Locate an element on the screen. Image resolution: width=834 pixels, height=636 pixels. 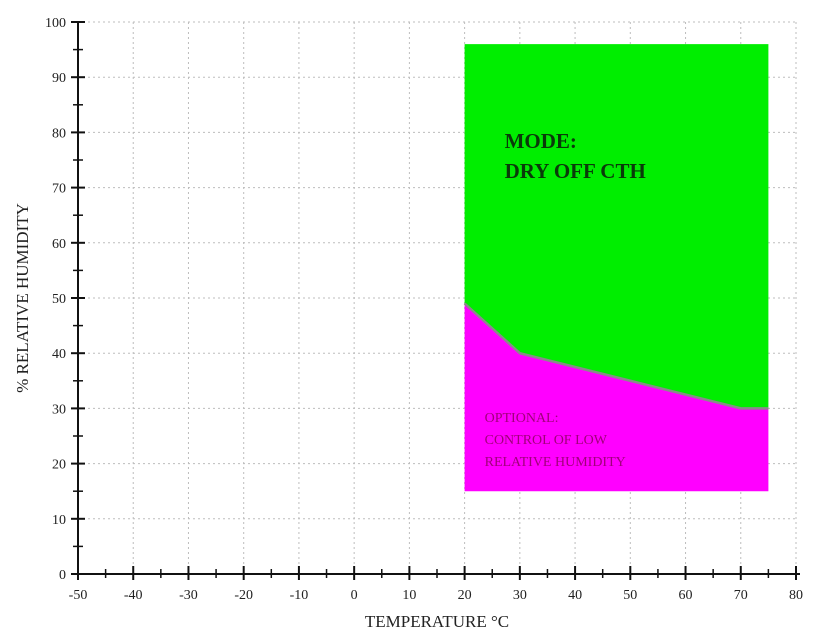
x-tick-label: -40 is located at coordinates (133, 595).